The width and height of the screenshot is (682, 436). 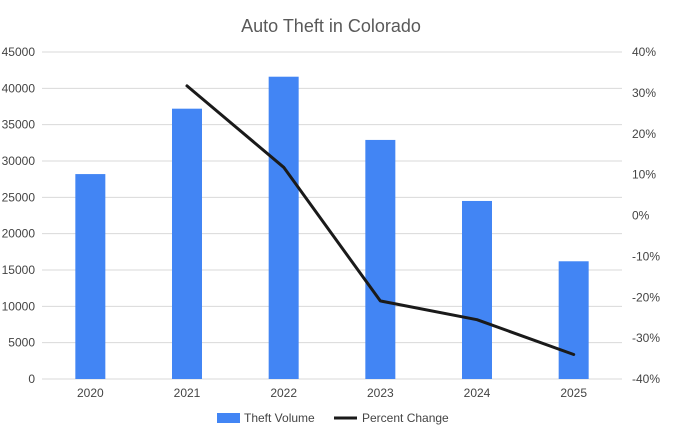 What do you see at coordinates (646, 256) in the screenshot?
I see `right-tick-label: -10%` at bounding box center [646, 256].